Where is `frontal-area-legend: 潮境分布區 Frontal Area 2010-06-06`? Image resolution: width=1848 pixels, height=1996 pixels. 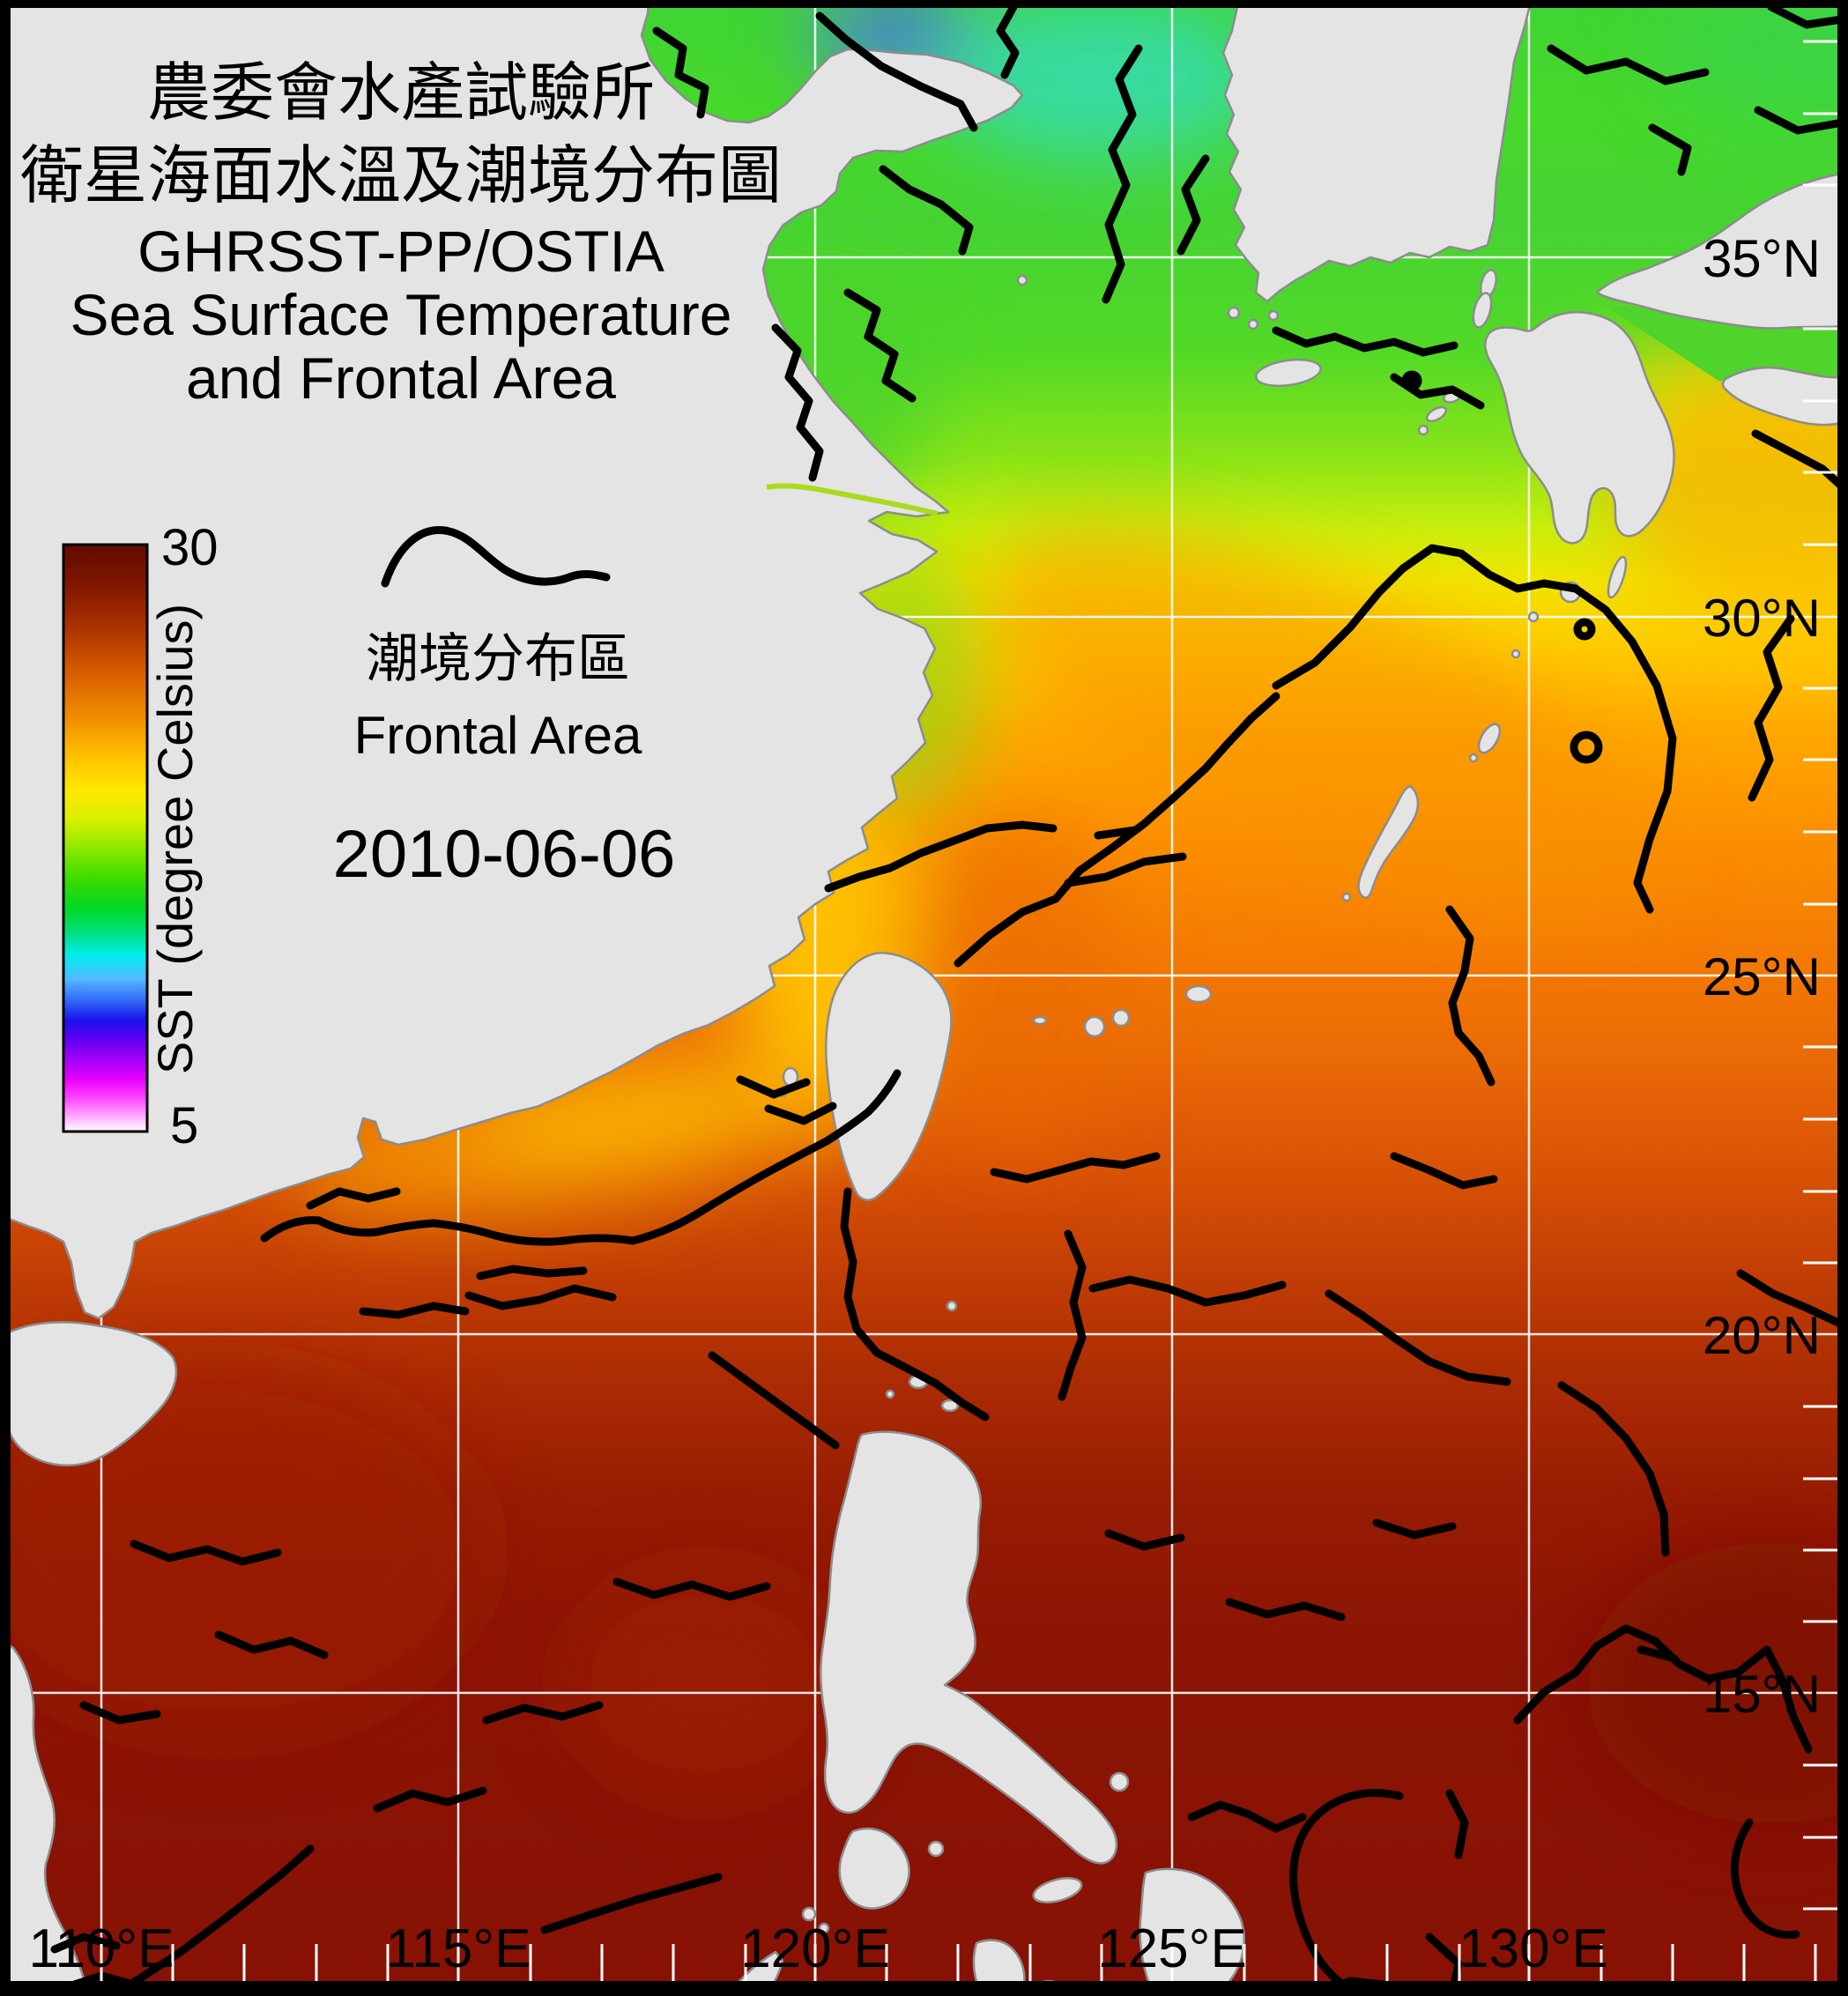 frontal-area-legend: 潮境分布區 Frontal Area 2010-06-06 is located at coordinates (505, 709).